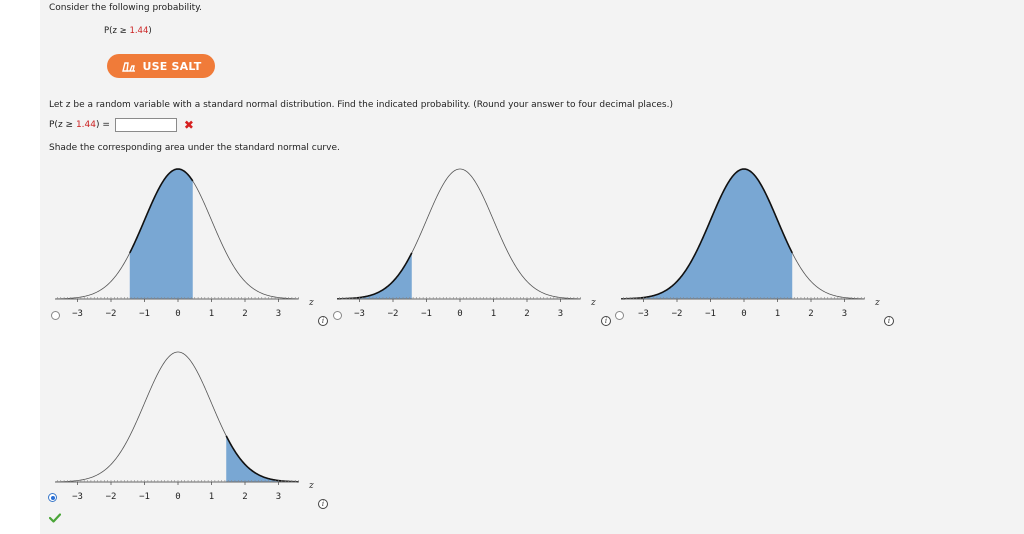 The image size is (1024, 534). I want to click on answer-label: P(z ≥ 1.44) =, so click(79, 125).